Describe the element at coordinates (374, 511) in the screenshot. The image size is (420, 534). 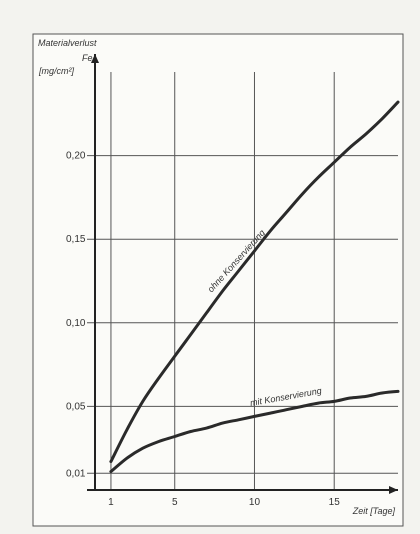
I see `x-axis-label: Zeit [Tage]` at that location.